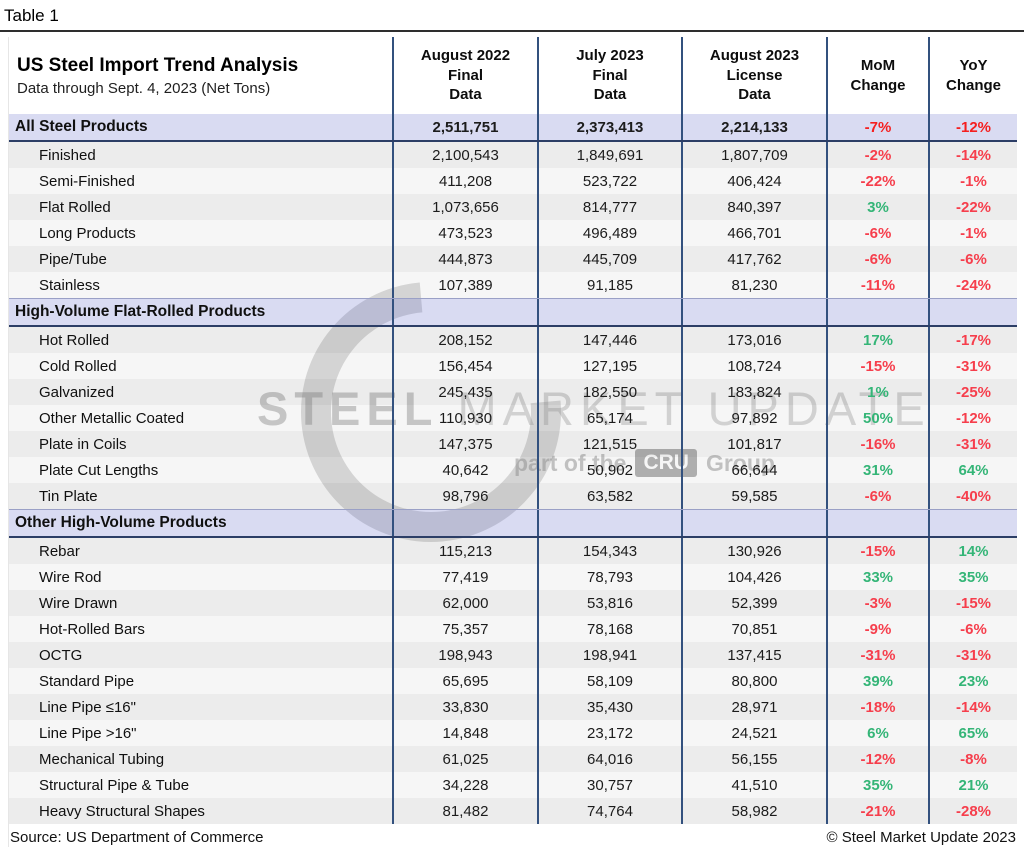 The width and height of the screenshot is (1024, 847). What do you see at coordinates (466, 681) in the screenshot?
I see `value-cell: 65,695` at bounding box center [466, 681].